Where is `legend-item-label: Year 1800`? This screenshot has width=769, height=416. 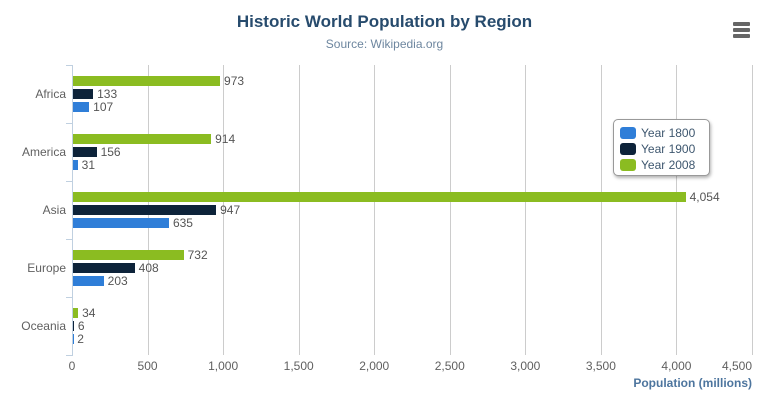
legend-item-label: Year 1800 is located at coordinates (668, 133).